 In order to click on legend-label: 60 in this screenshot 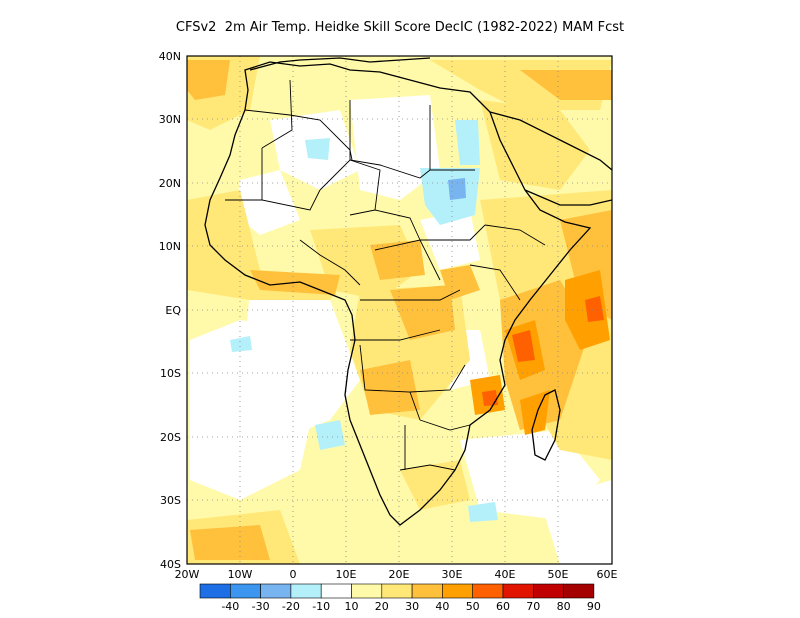, I will do `click(503, 606)`.